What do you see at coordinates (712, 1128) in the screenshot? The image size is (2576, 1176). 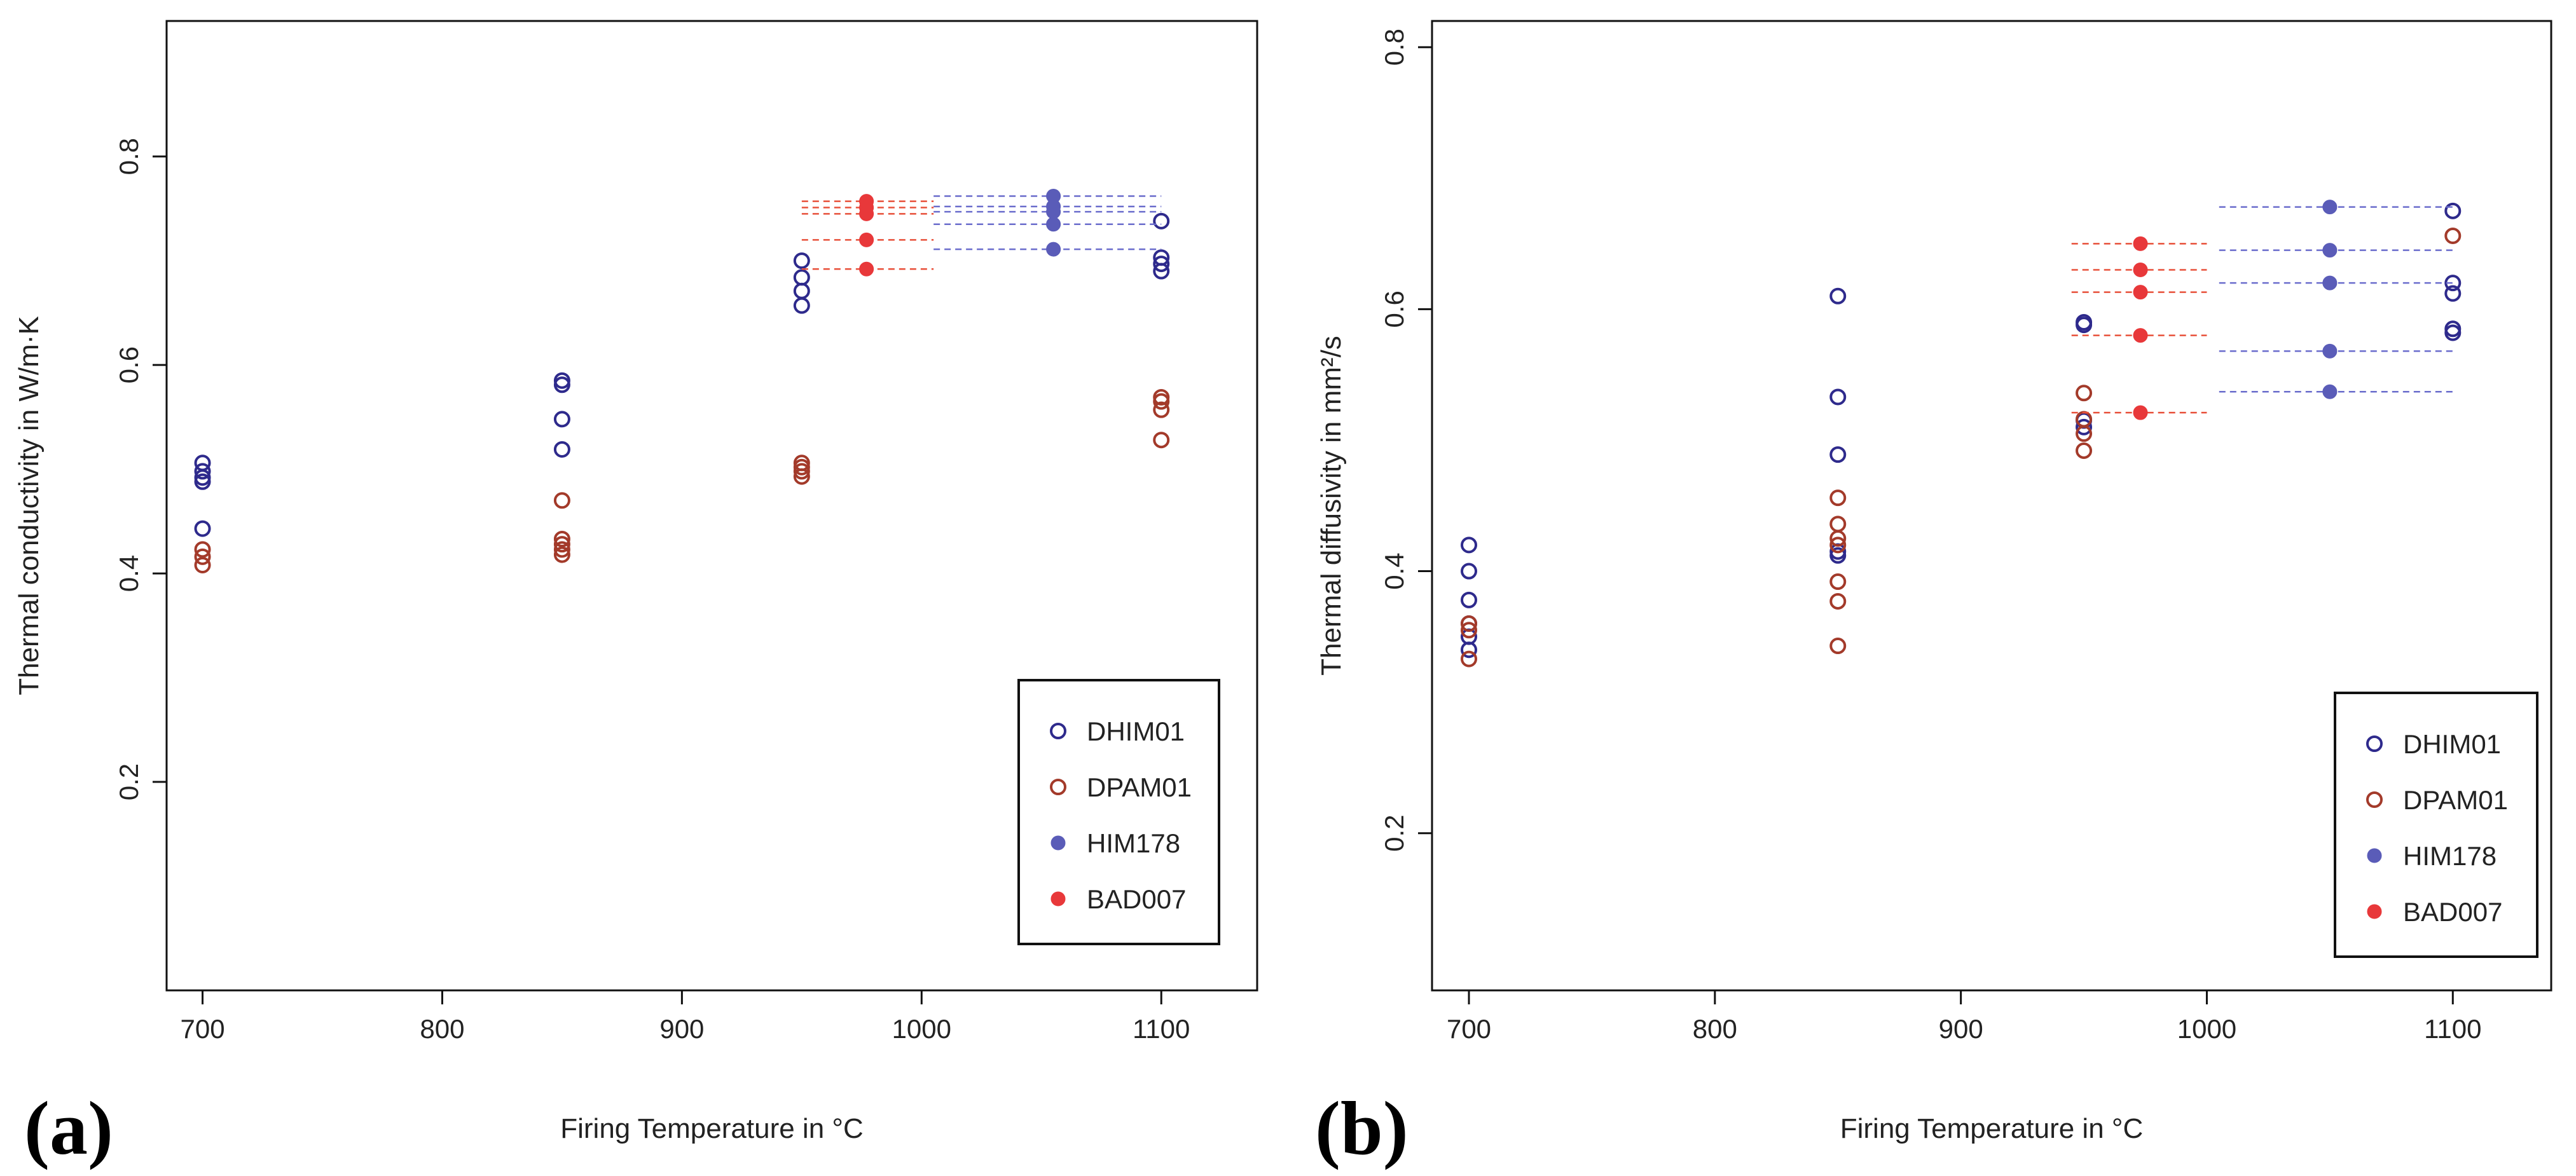 I see `panel-a-x-axis-label: Firing Temperature in °C` at bounding box center [712, 1128].